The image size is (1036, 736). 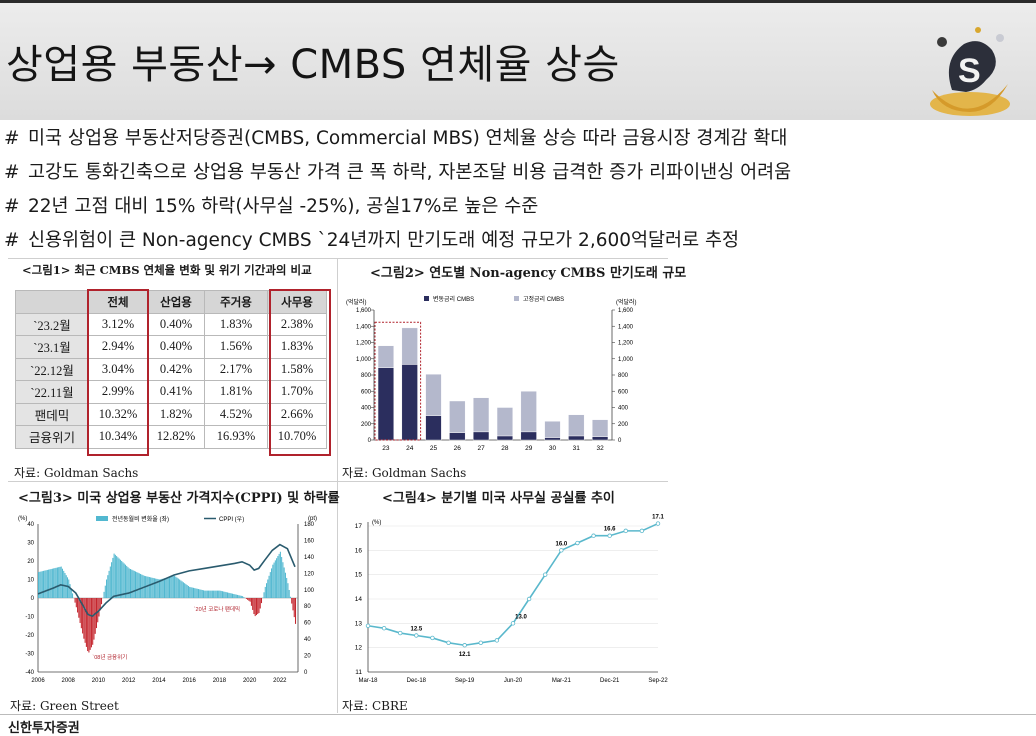 I want to click on table-cell: 0.40%, so click(x=176, y=347).